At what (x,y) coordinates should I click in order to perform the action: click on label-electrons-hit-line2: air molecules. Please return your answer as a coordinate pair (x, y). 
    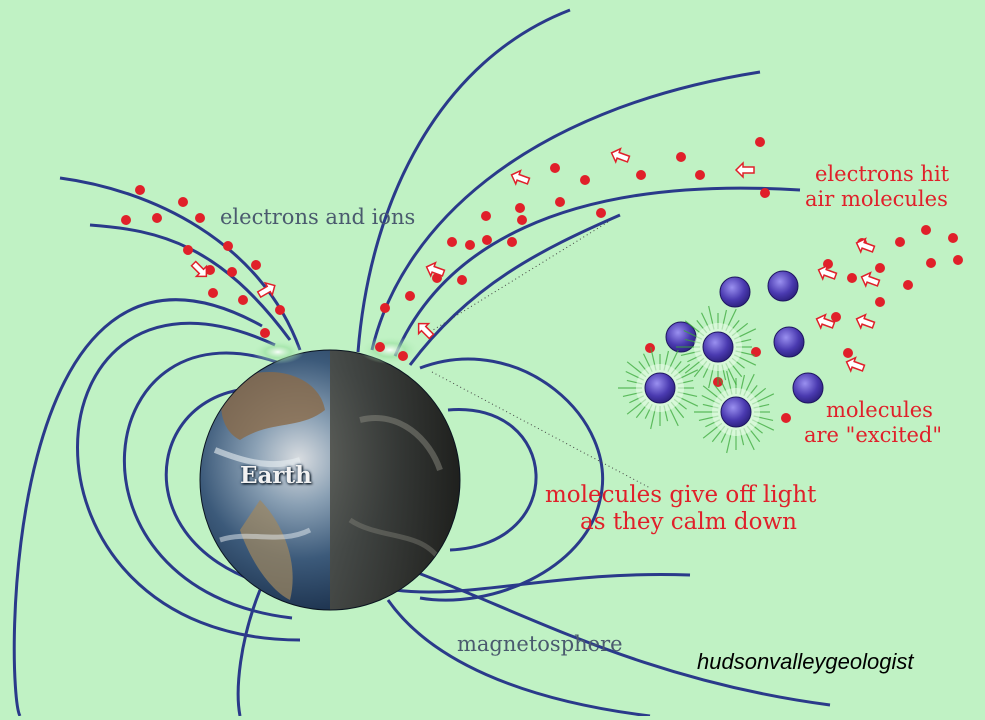
    Looking at the image, I should click on (876, 199).